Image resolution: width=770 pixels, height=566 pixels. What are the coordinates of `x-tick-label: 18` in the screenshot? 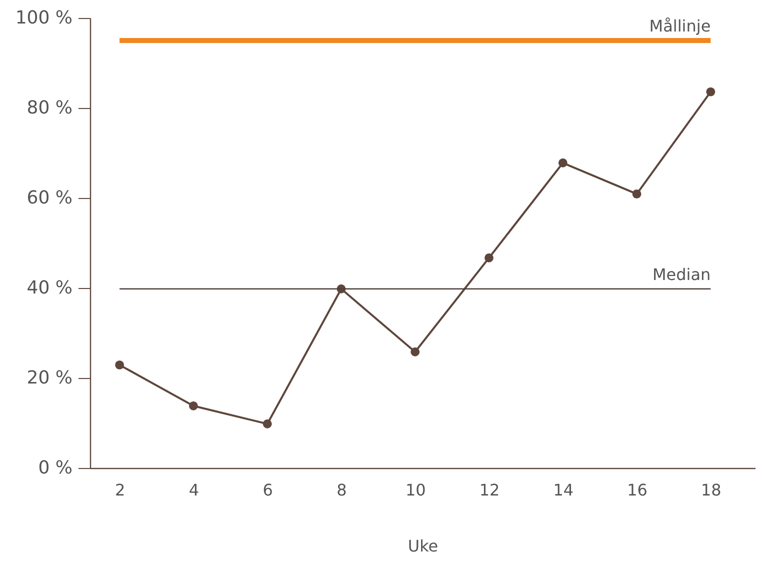 It's located at (711, 490).